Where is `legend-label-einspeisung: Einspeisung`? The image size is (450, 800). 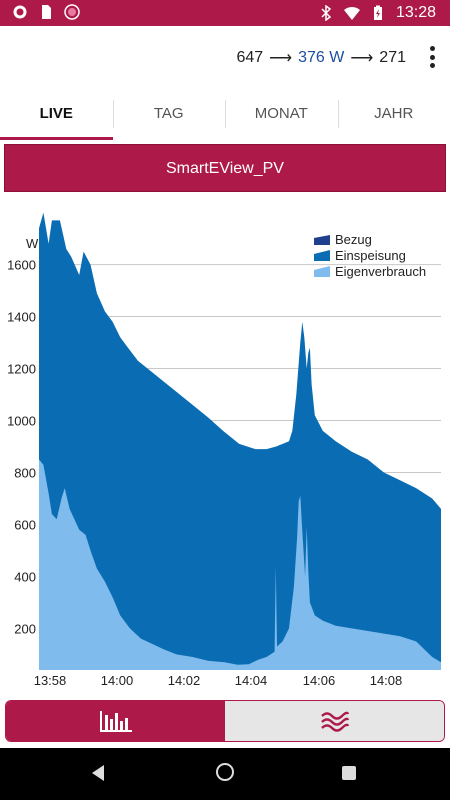 legend-label-einspeisung: Einspeisung is located at coordinates (370, 255).